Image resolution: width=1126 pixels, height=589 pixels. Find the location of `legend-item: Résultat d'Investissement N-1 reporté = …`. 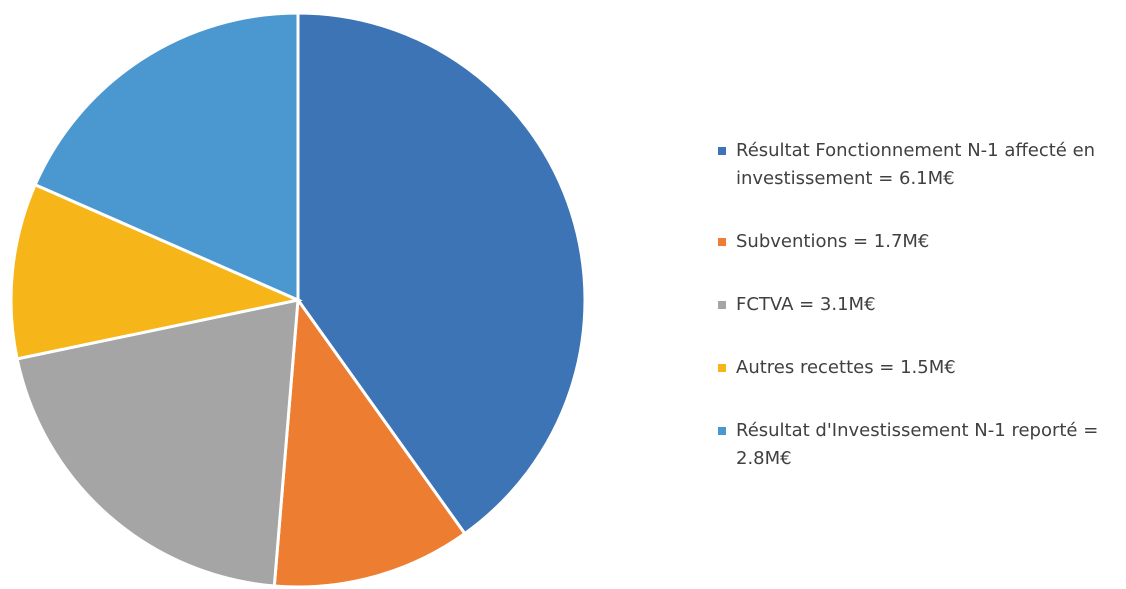

legend-item: Résultat d'Investissement N-1 reporté = … is located at coordinates (918, 445).